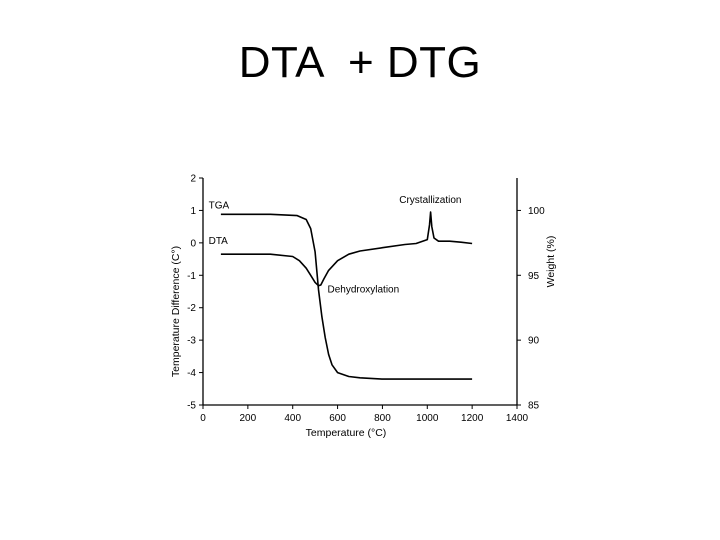 This screenshot has width=720, height=540. What do you see at coordinates (551, 262) in the screenshot?
I see `y2-axis-title: Weight (%)` at bounding box center [551, 262].